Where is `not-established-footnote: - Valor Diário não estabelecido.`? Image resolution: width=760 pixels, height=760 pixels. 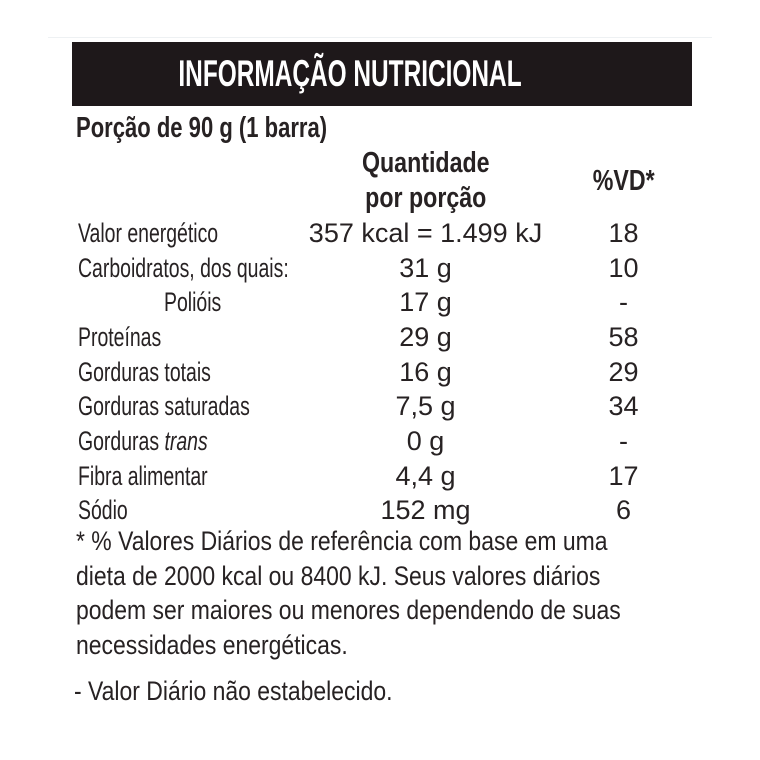 not-established-footnote: - Valor Diário não estabelecido. is located at coordinates (261, 691).